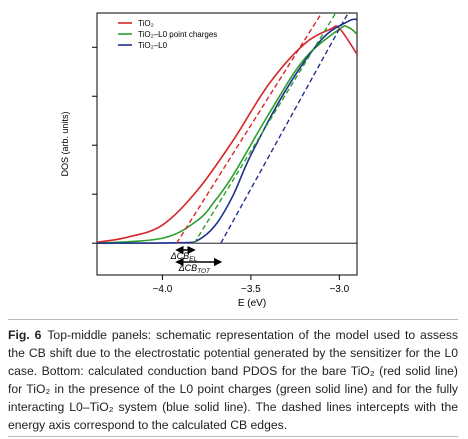 Image resolution: width=468 pixels, height=439 pixels. I want to click on shift-label: ΔCBEL, so click(184, 257).